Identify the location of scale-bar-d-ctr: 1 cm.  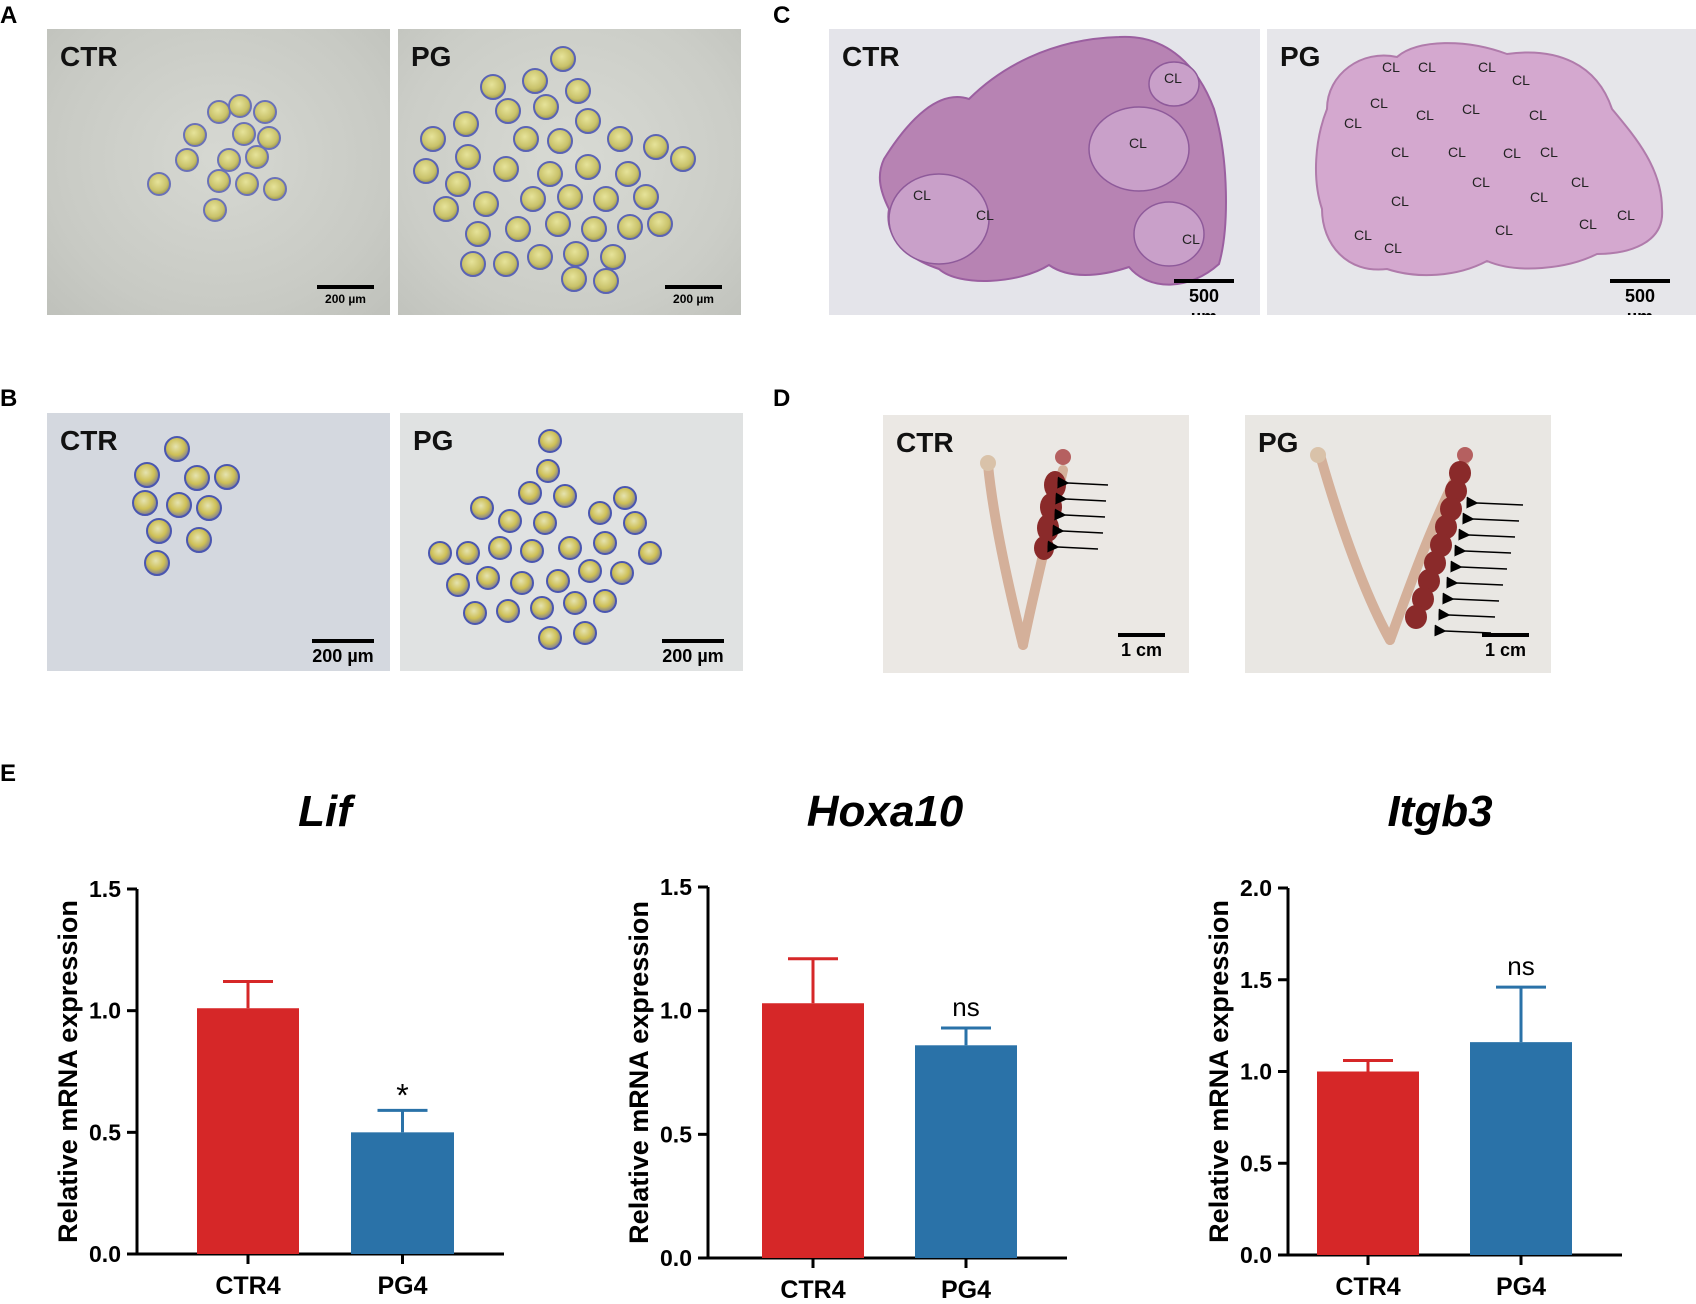
(1141, 647).